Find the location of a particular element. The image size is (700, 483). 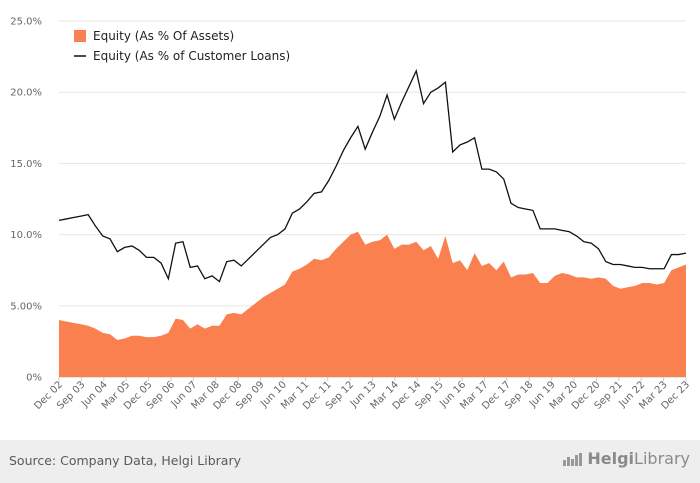

y-tick-label: 20.0% is located at coordinates (26, 93).